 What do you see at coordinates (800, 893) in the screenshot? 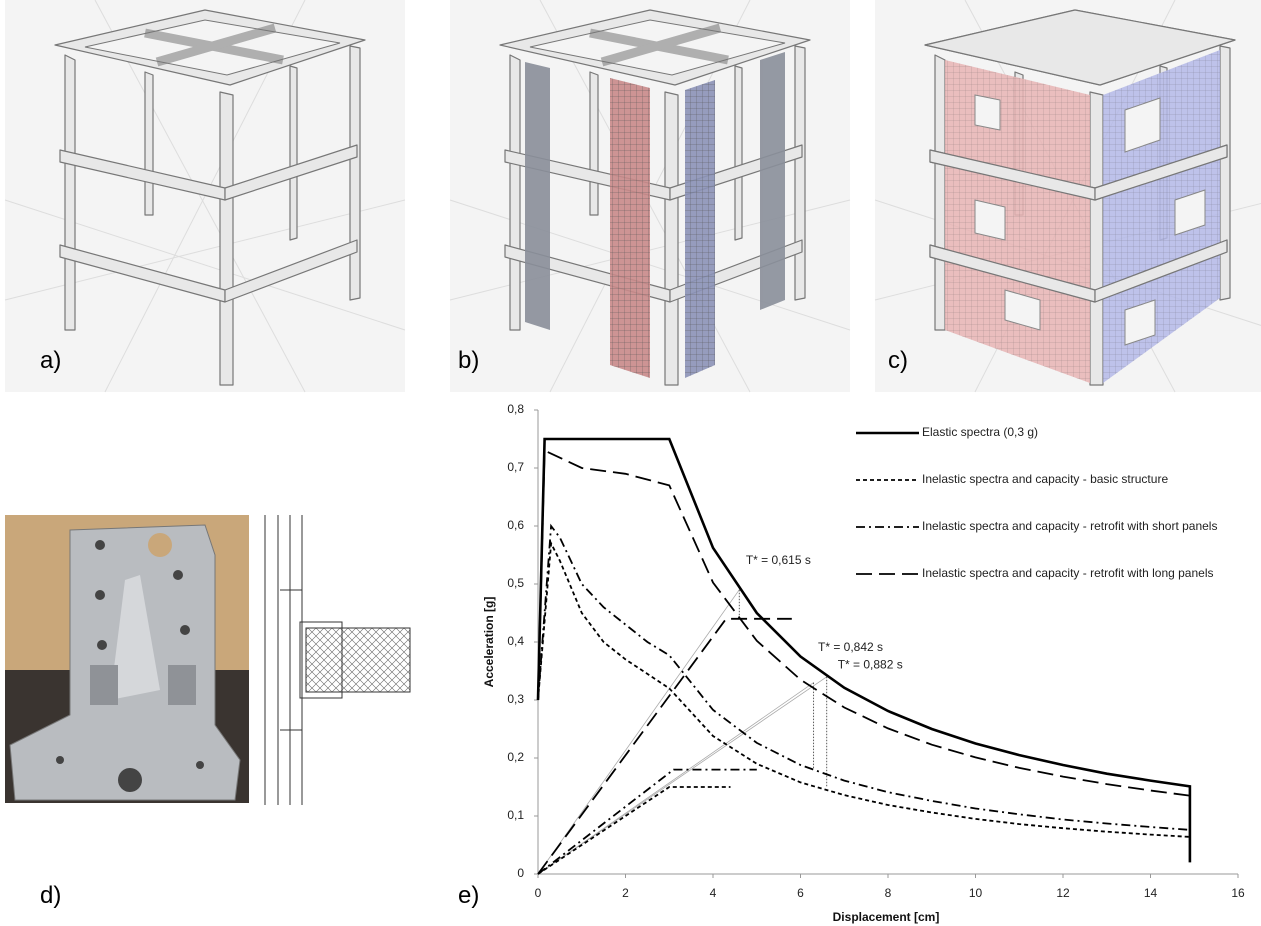
I see `x-tick-label: 6` at bounding box center [800, 893].